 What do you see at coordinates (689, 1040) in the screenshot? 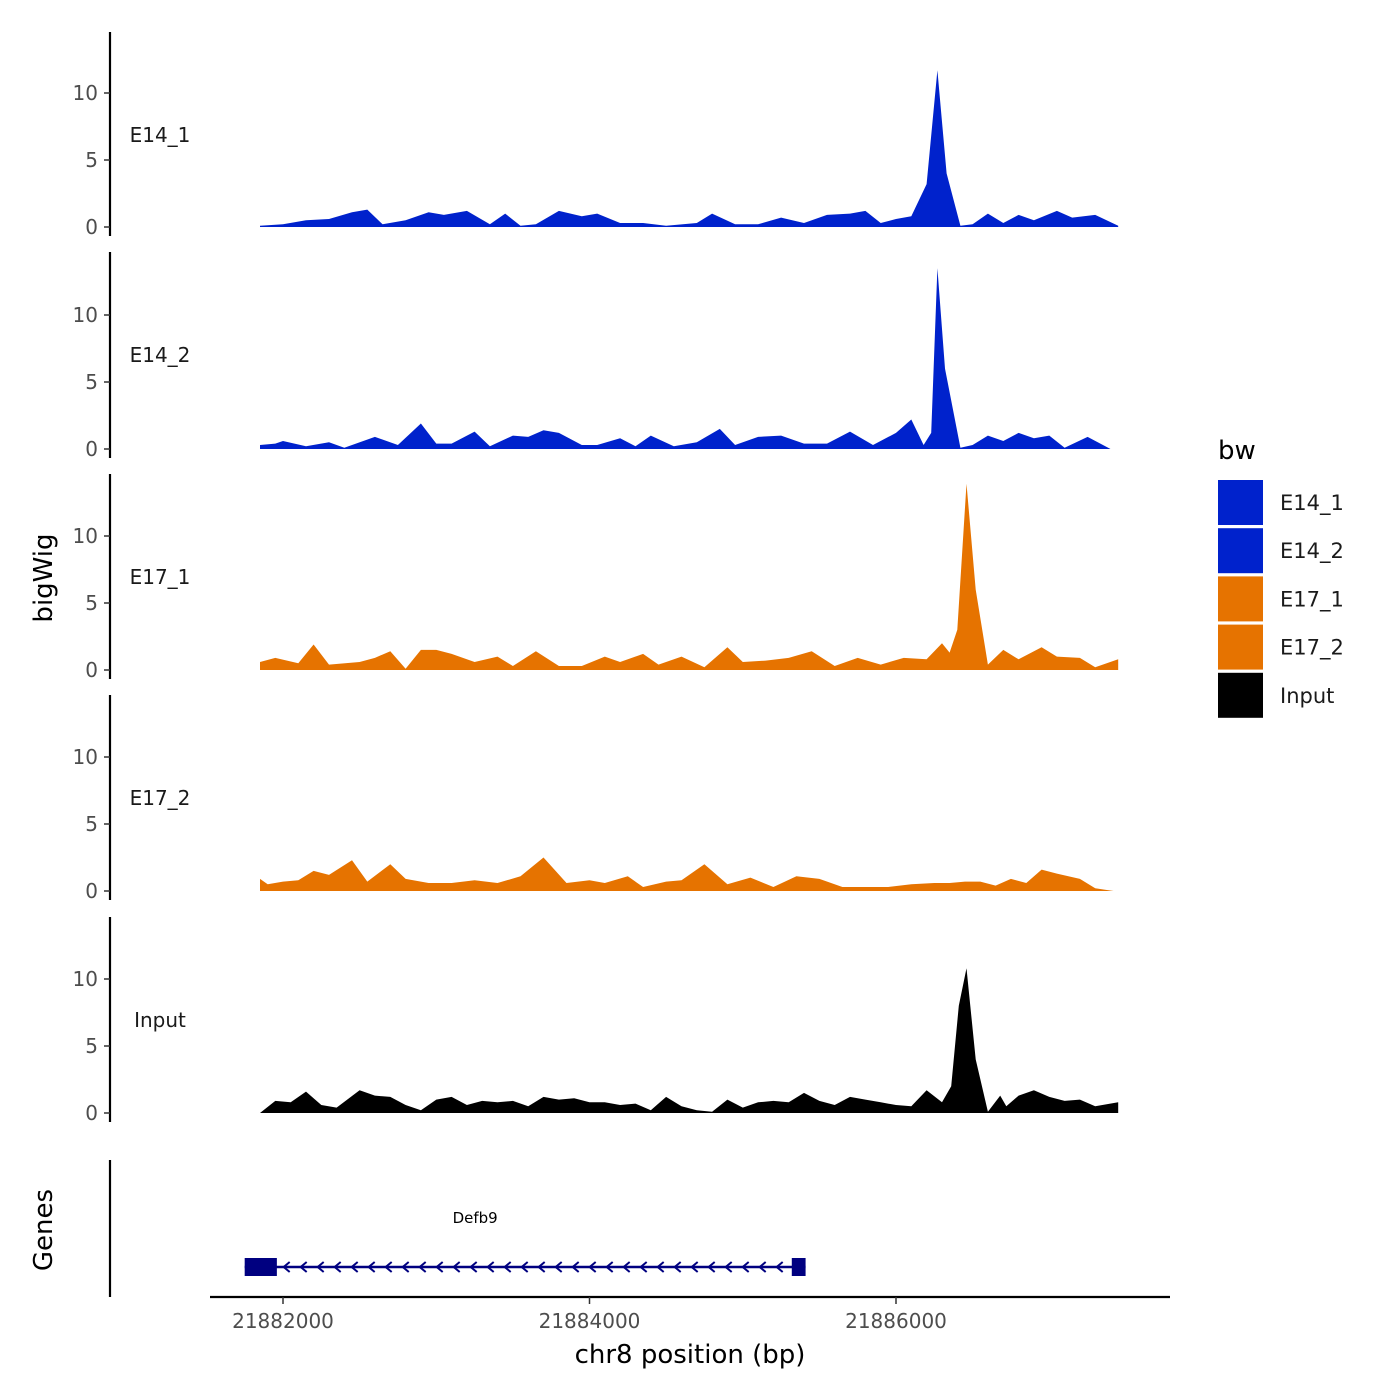
I see `coverage-area-Input` at bounding box center [689, 1040].